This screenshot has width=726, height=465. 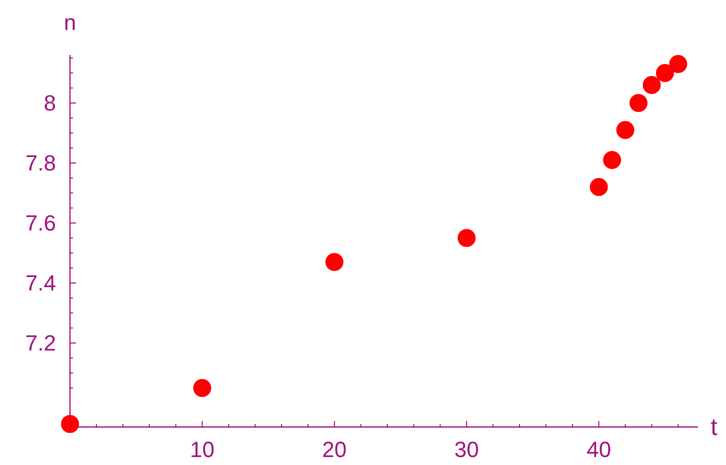 I want to click on x-tick-label: 10, so click(x=202, y=449).